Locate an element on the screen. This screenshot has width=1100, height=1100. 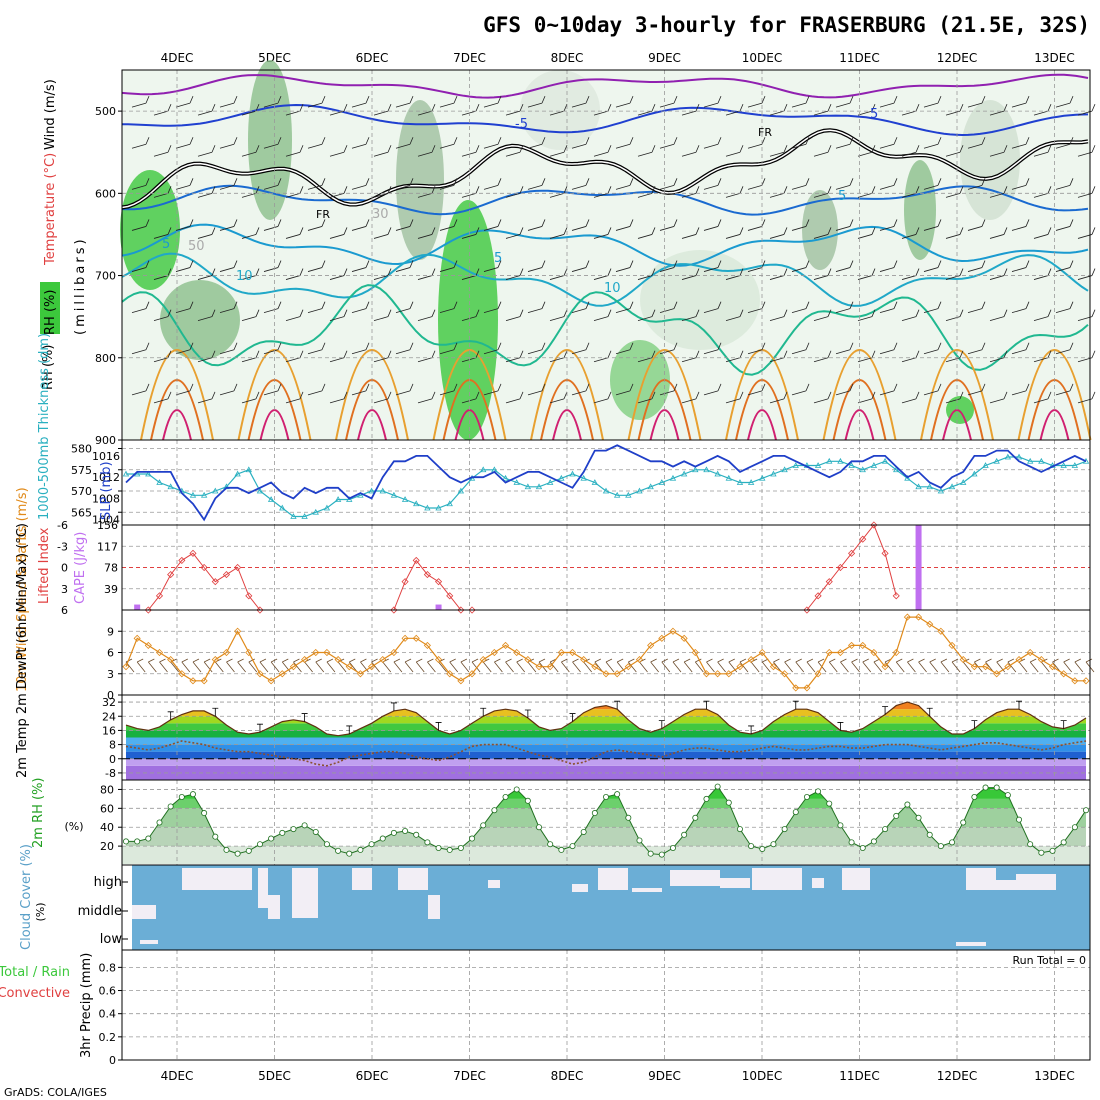
axis-tick-label: 9 is located at coordinates (110, 631).